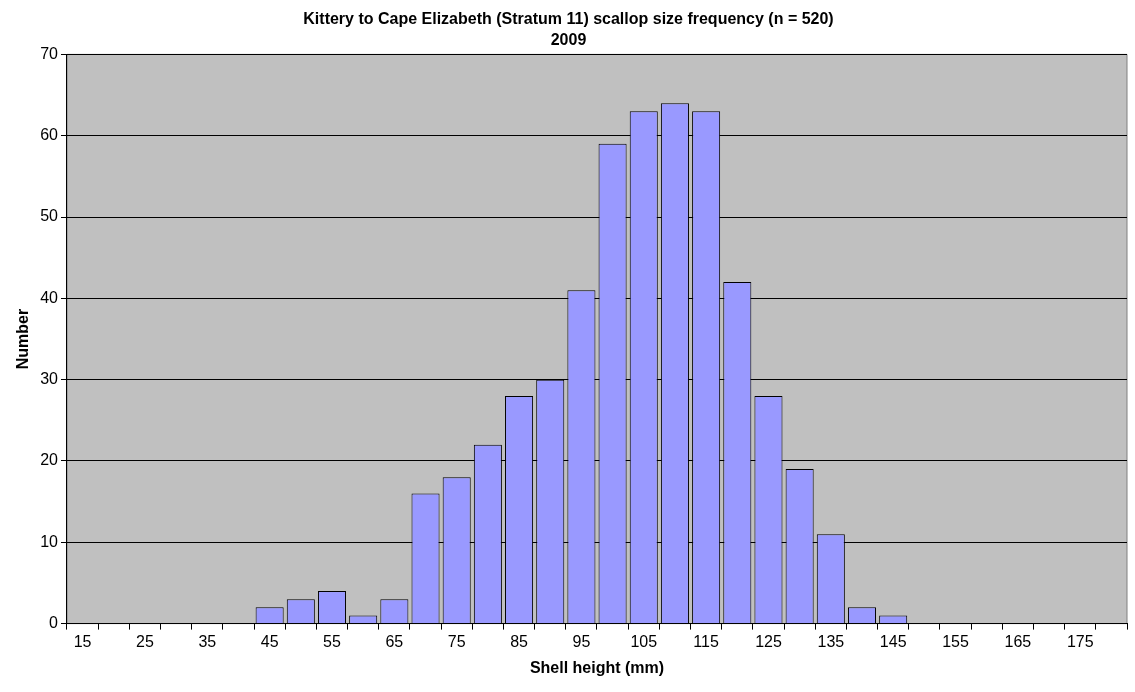 The width and height of the screenshot is (1135, 692). I want to click on x-tick-label: 75, so click(456, 641).